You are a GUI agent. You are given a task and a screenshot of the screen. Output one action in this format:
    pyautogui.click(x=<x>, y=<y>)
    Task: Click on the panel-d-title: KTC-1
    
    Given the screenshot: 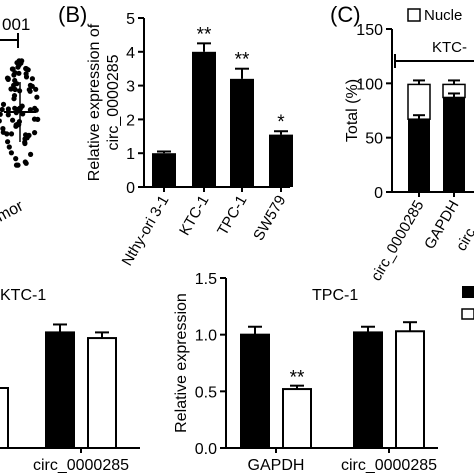 What is the action you would take?
    pyautogui.click(x=23, y=295)
    